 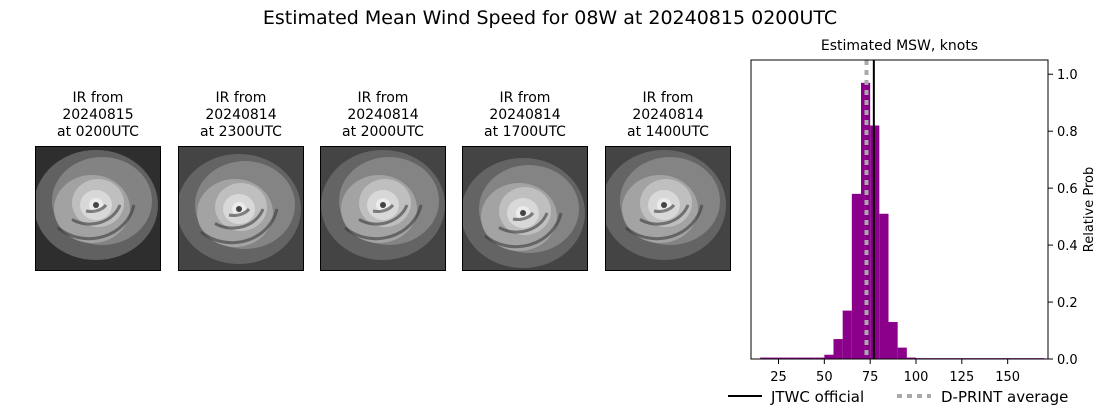 What do you see at coordinates (668, 115) in the screenshot?
I see `ir-caption: IR from 20240814 at 1400UTC` at bounding box center [668, 115].